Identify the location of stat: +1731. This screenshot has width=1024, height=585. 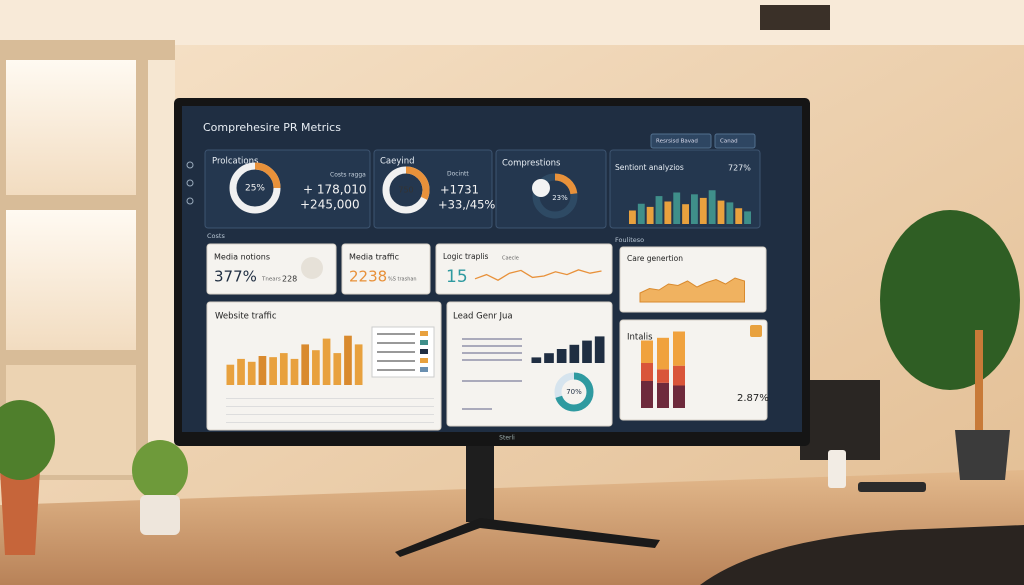
(459, 190).